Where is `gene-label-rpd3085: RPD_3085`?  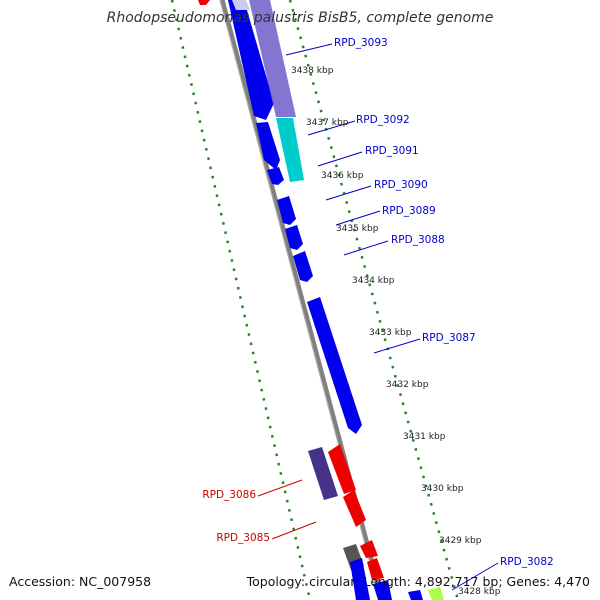 gene-label-rpd3085: RPD_3085 is located at coordinates (243, 538).